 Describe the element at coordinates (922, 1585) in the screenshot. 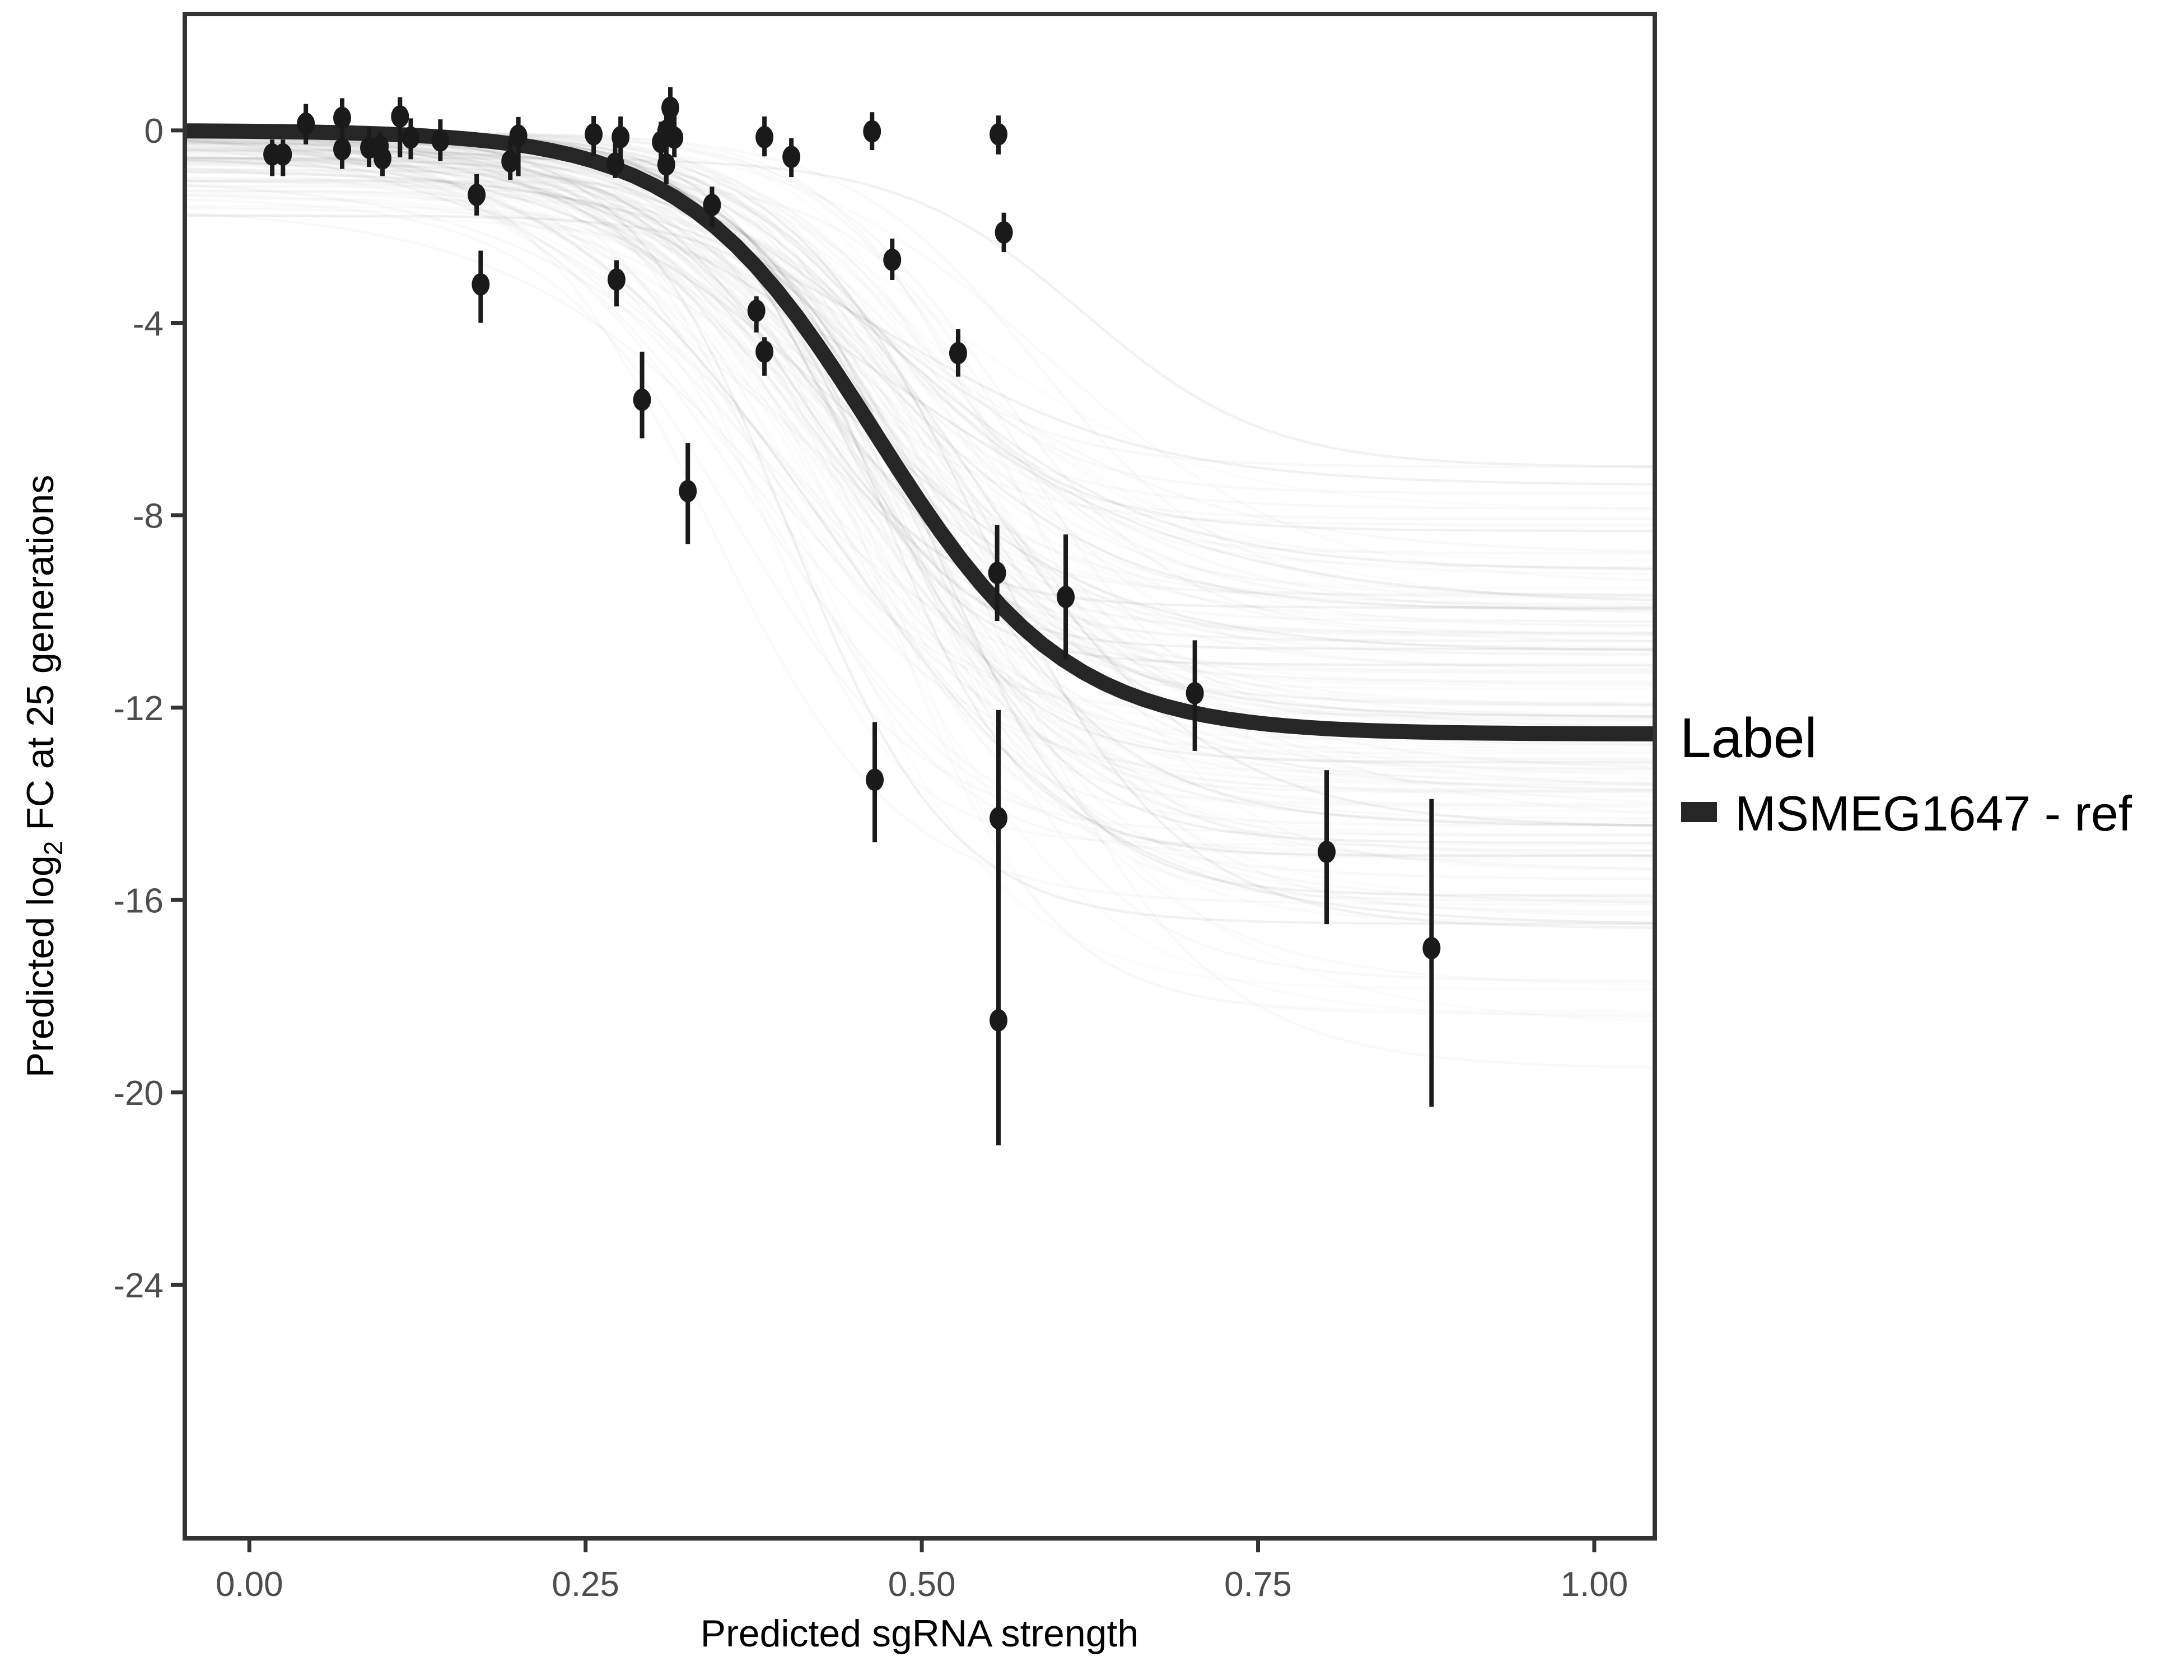

I see `x-tick-label: 0.50` at that location.